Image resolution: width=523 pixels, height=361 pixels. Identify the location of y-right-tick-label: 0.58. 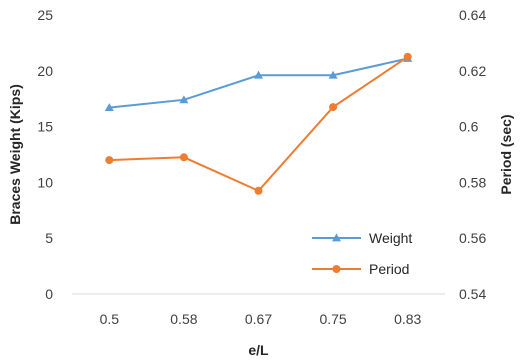
(472, 182).